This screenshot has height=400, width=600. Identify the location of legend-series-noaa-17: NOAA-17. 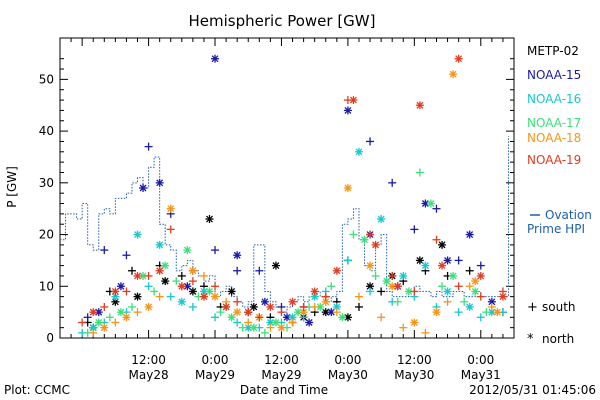
(554, 123).